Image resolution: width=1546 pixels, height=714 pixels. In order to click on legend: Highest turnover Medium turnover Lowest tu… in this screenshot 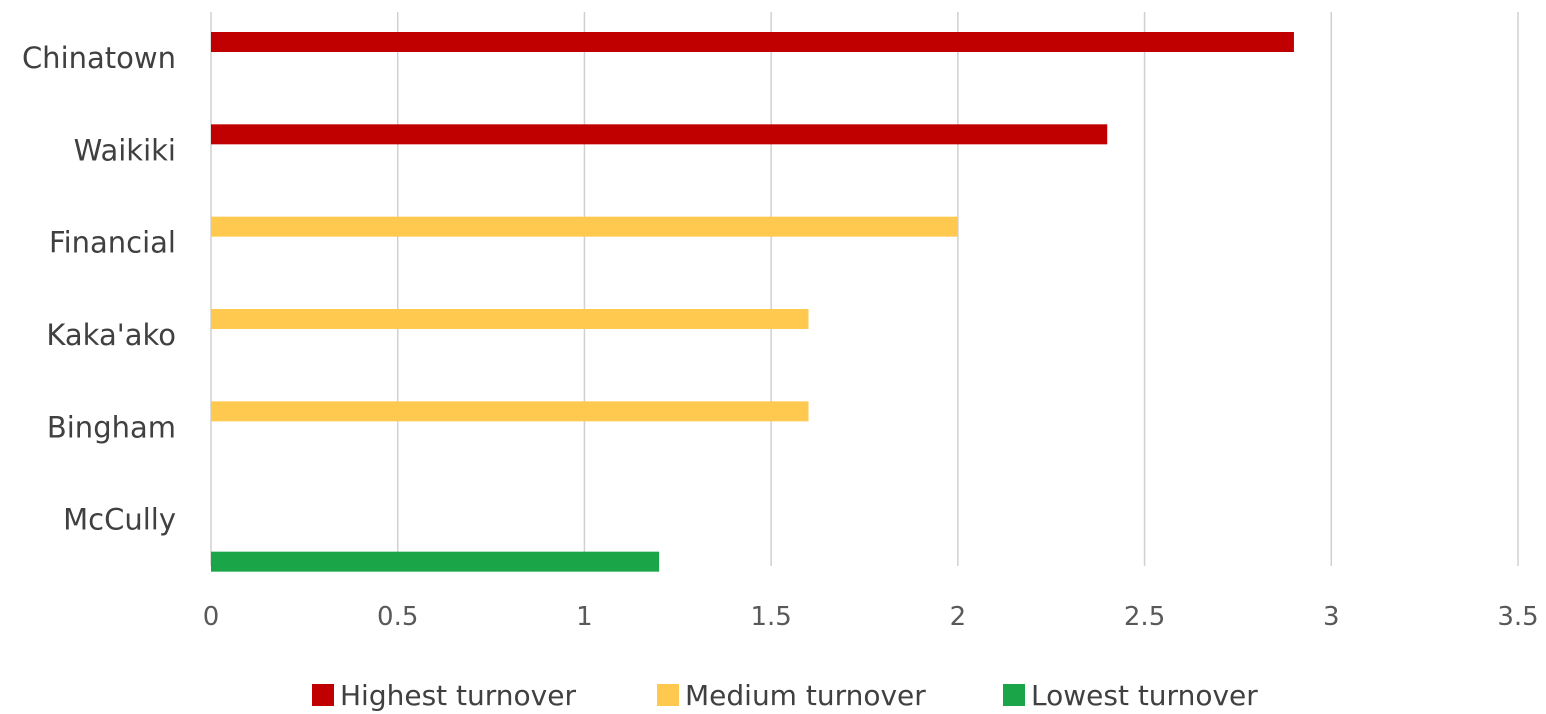, I will do `click(785, 695)`.